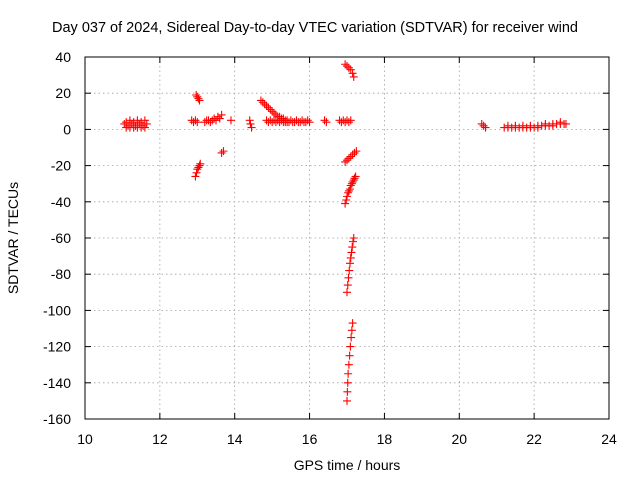 The image size is (640, 480). What do you see at coordinates (85, 439) in the screenshot?
I see `x-tick-label: 10` at bounding box center [85, 439].